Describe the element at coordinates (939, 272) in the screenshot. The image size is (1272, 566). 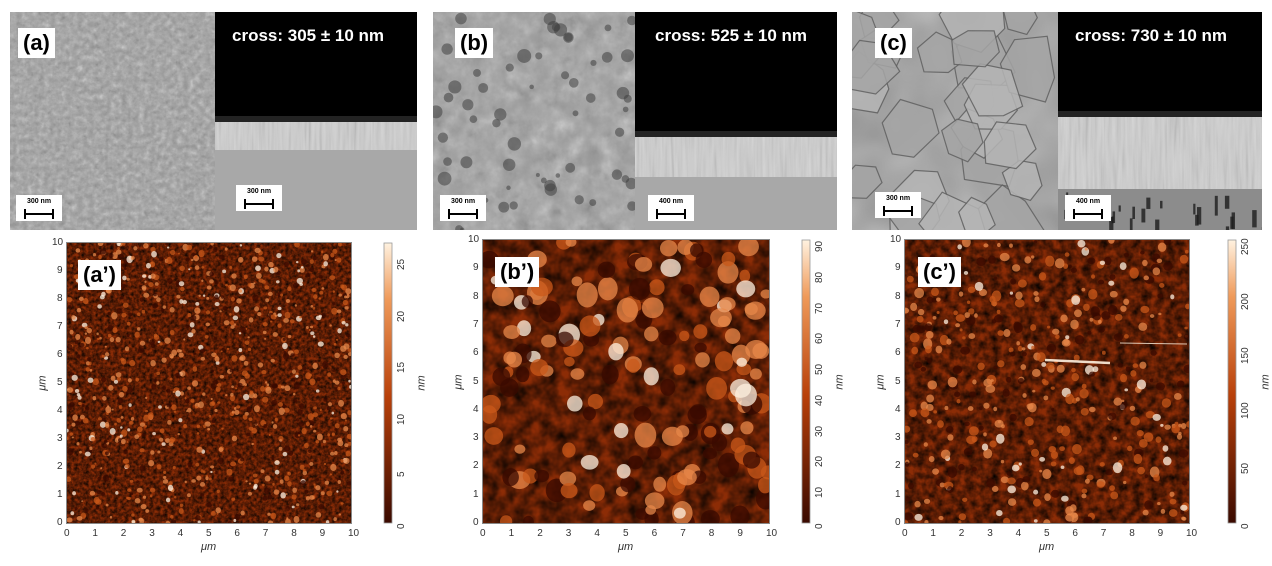
I see `afm-panel-label: (c’)` at that location.